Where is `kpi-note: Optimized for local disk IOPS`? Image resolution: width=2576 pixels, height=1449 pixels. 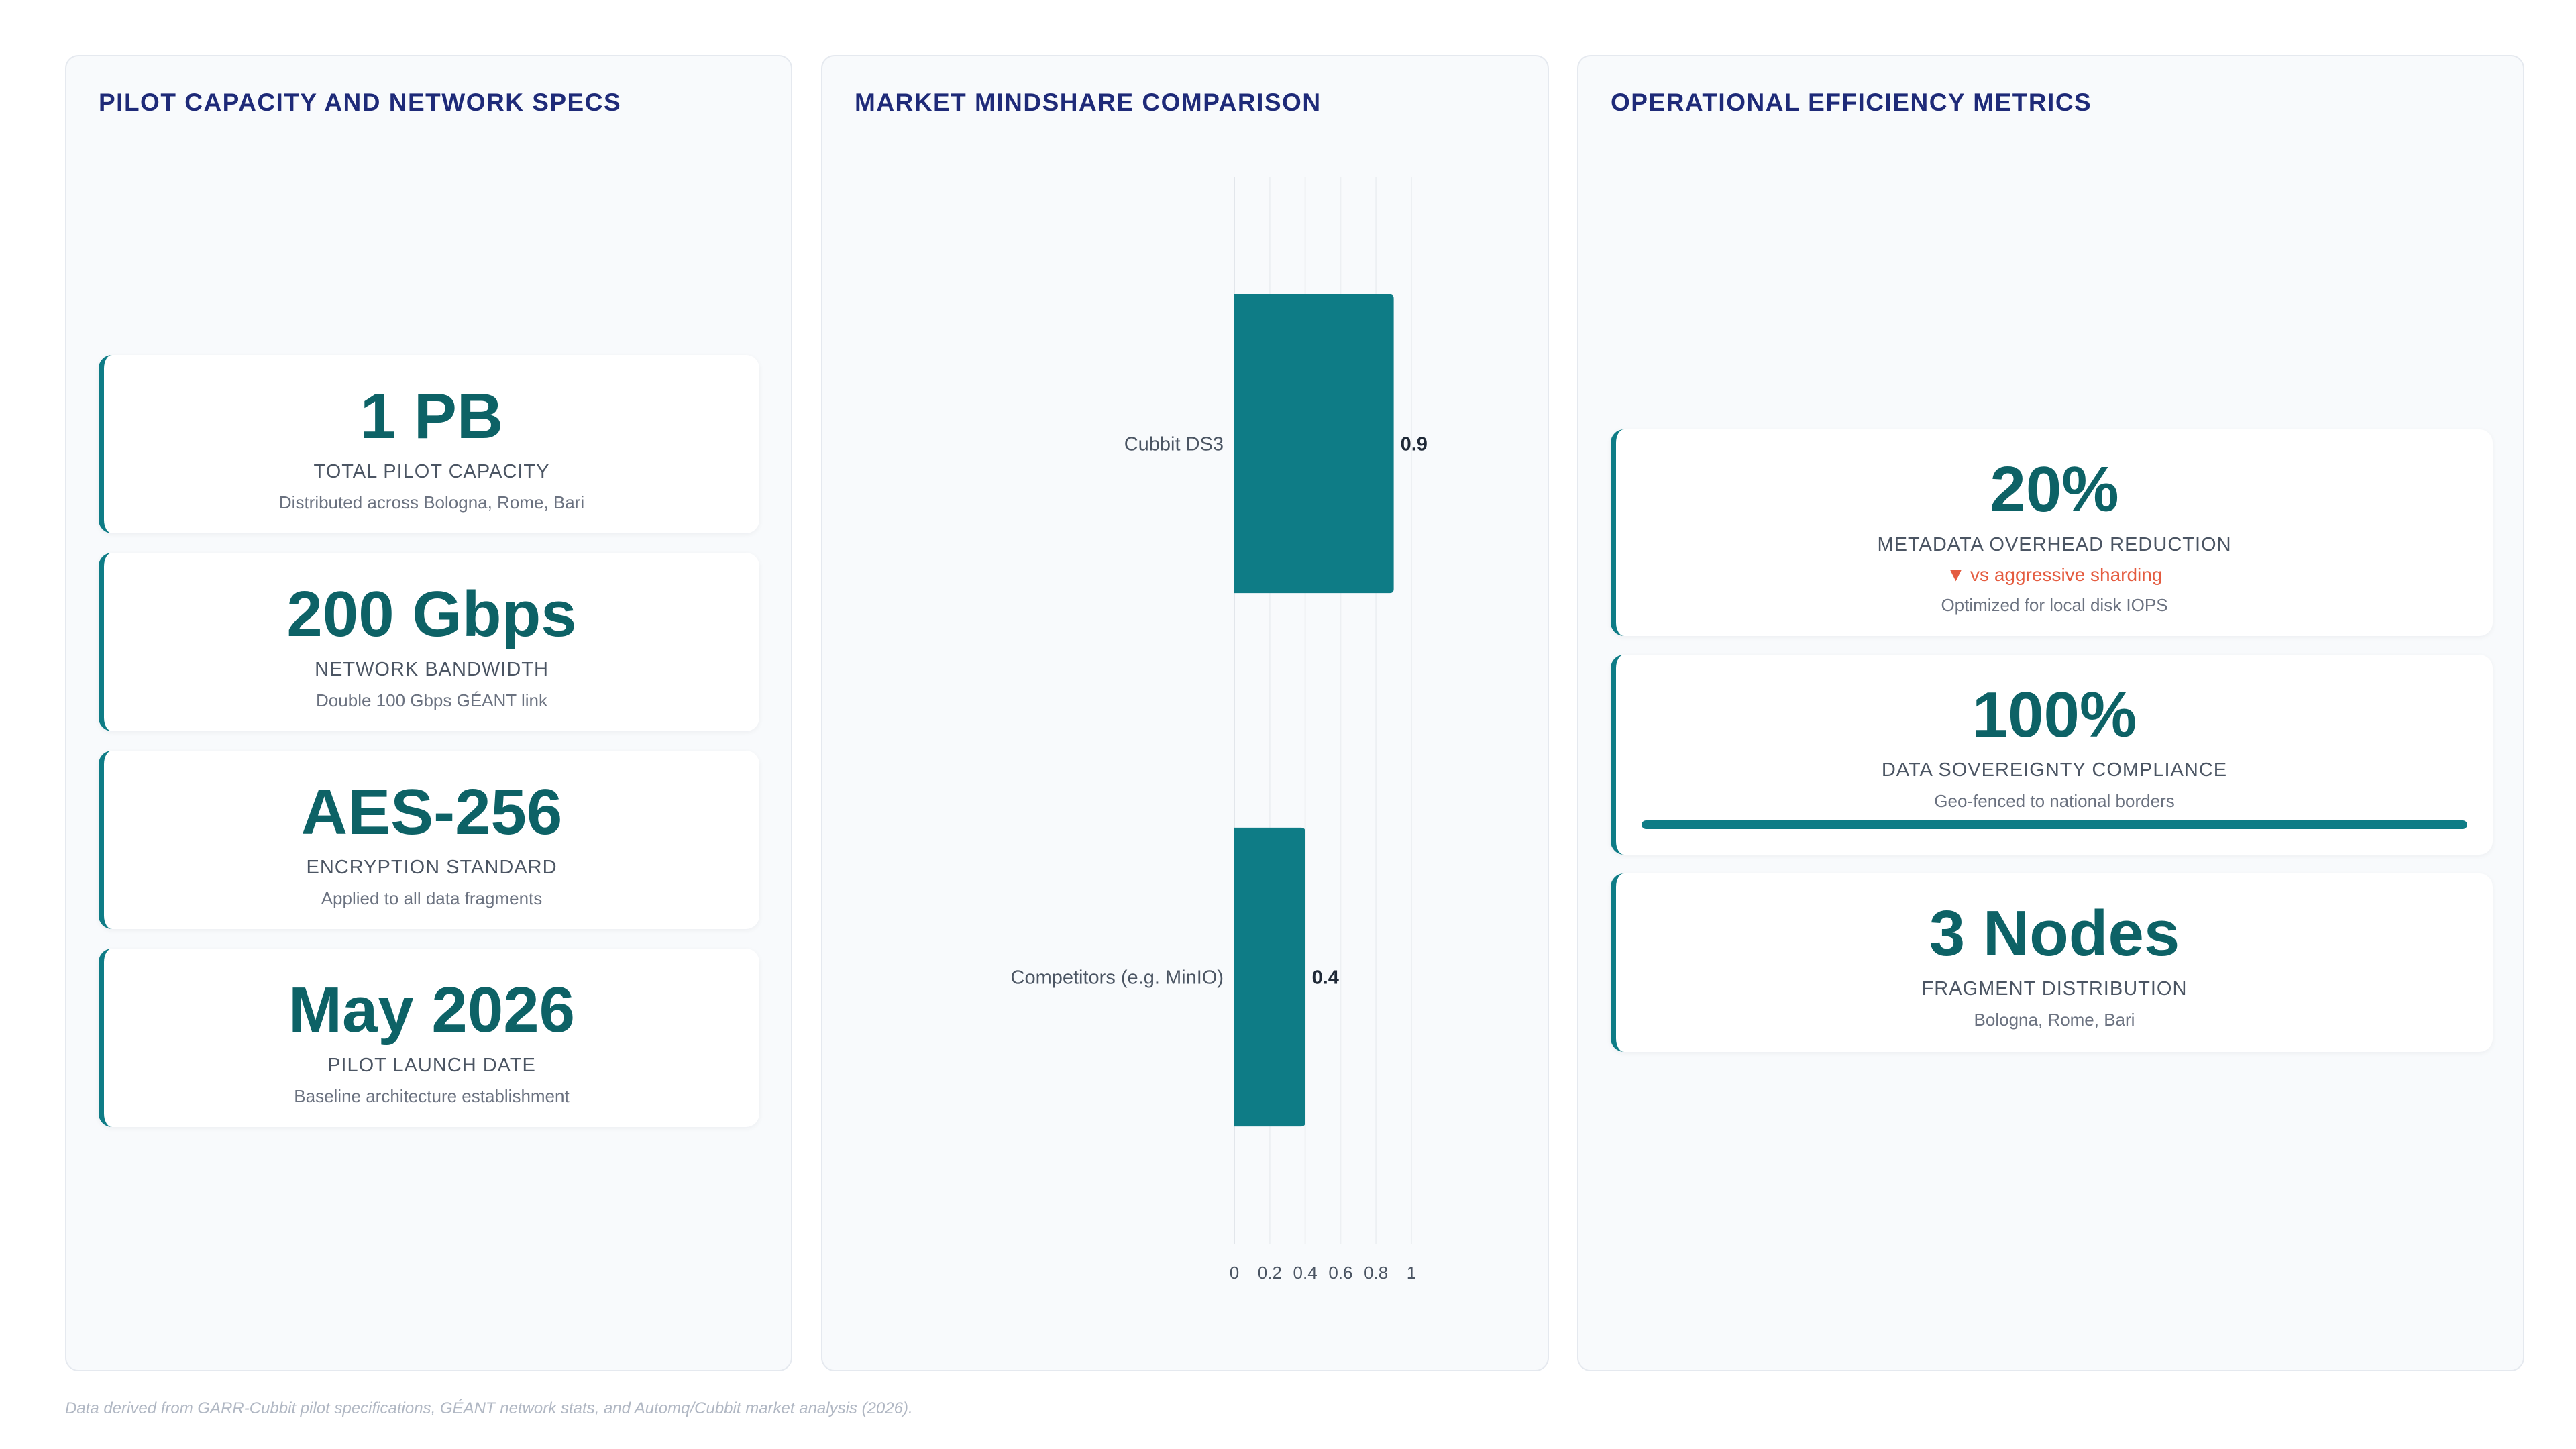 kpi-note: Optimized for local disk IOPS is located at coordinates (2054, 605).